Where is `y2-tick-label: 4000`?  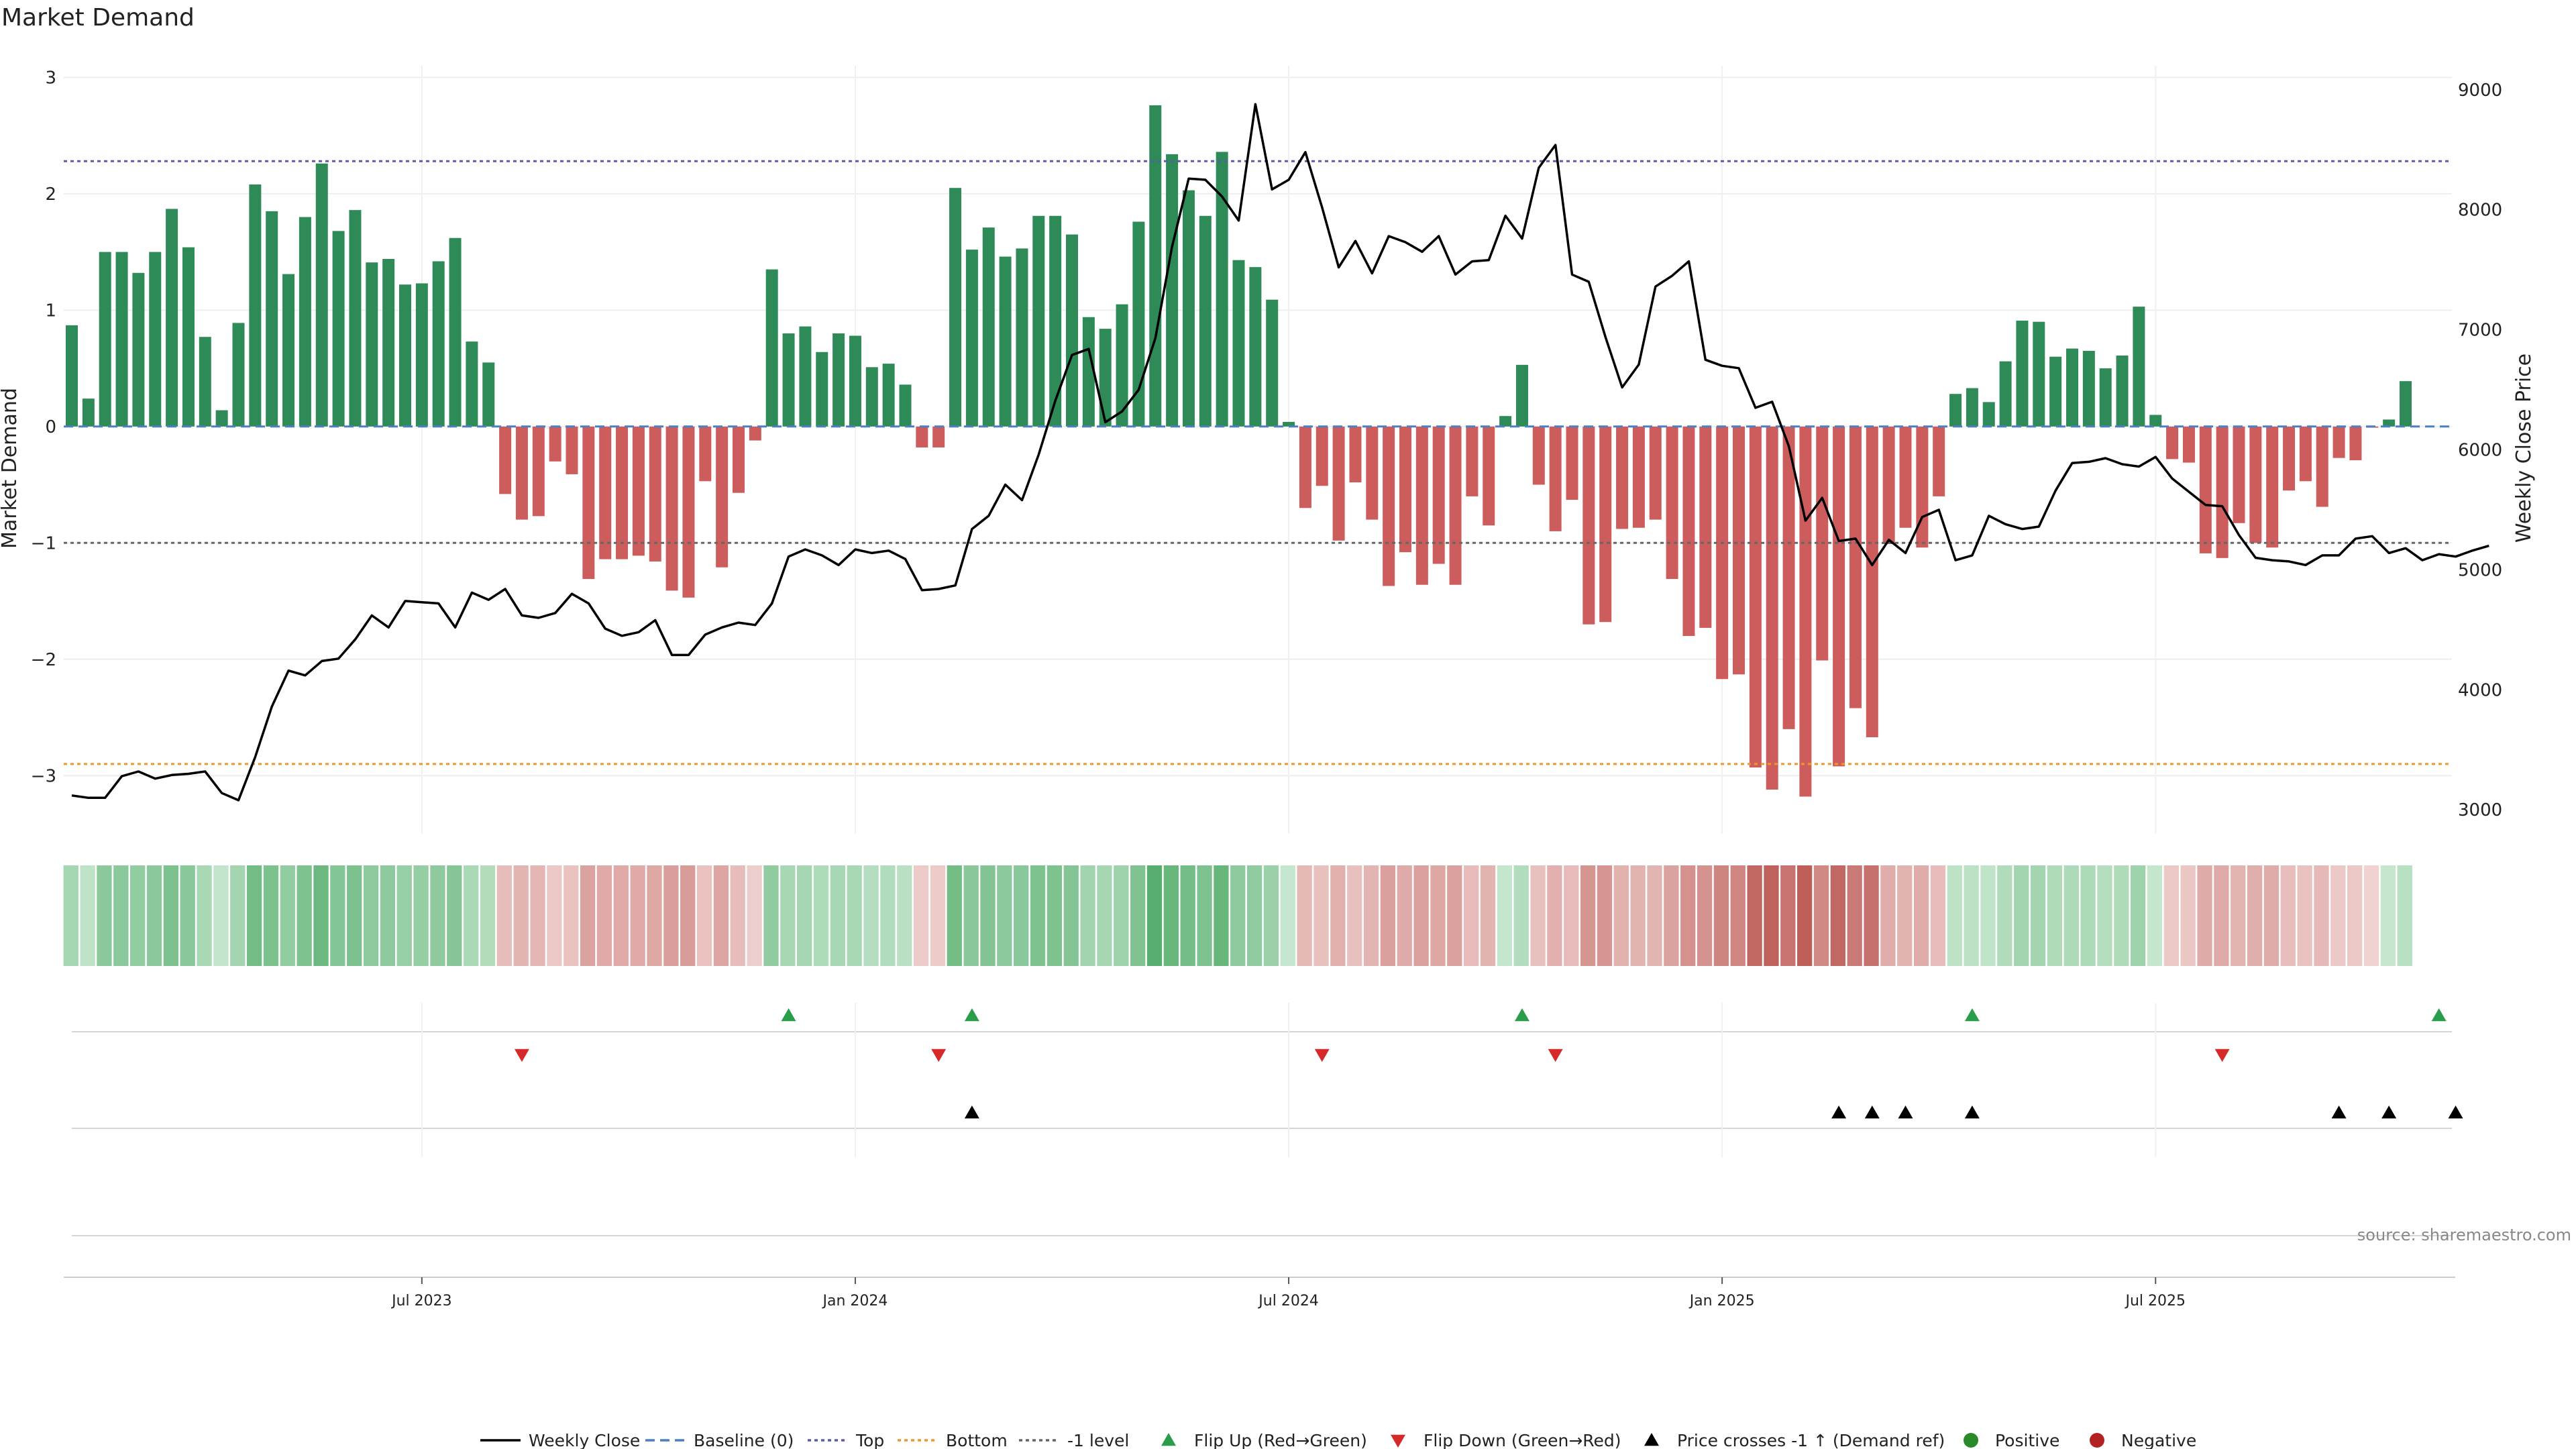 y2-tick-label: 4000 is located at coordinates (2480, 690).